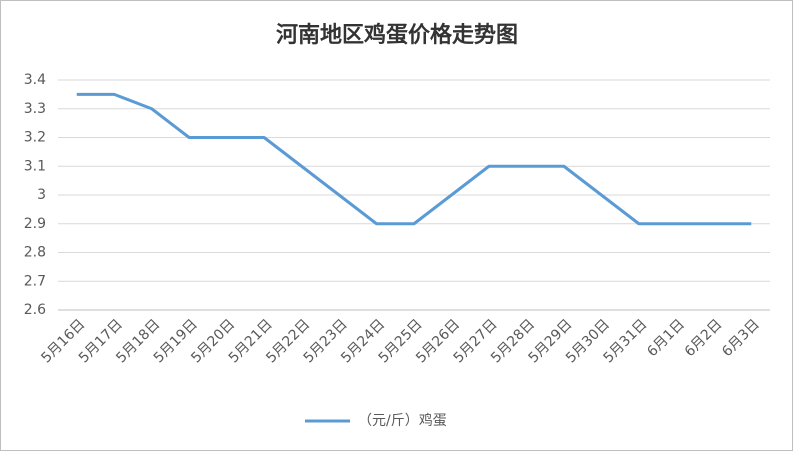  Describe the element at coordinates (41, 195) in the screenshot. I see `y-tick-label: 3` at that location.